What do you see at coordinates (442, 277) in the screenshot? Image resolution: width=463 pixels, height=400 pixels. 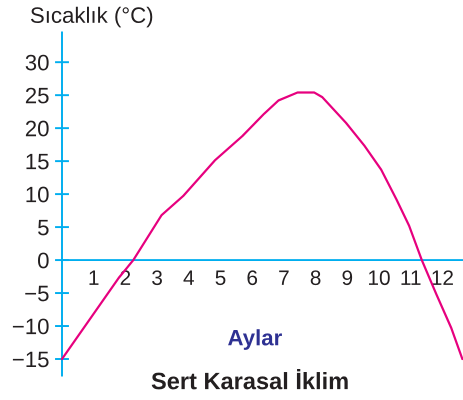 I see `x-tick-label: 12` at bounding box center [442, 277].